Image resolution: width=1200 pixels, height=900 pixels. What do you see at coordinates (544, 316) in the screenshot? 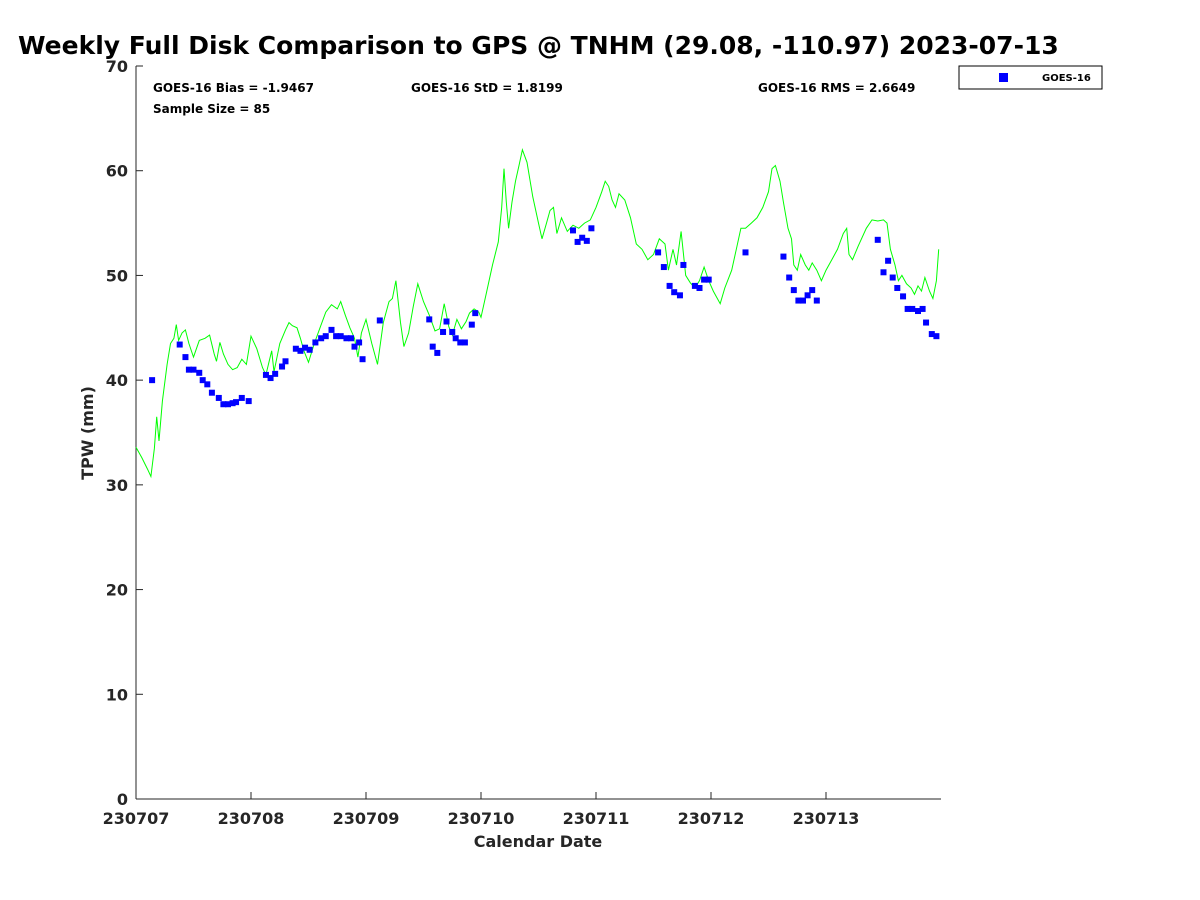
I see `goes-16-series` at bounding box center [544, 316].